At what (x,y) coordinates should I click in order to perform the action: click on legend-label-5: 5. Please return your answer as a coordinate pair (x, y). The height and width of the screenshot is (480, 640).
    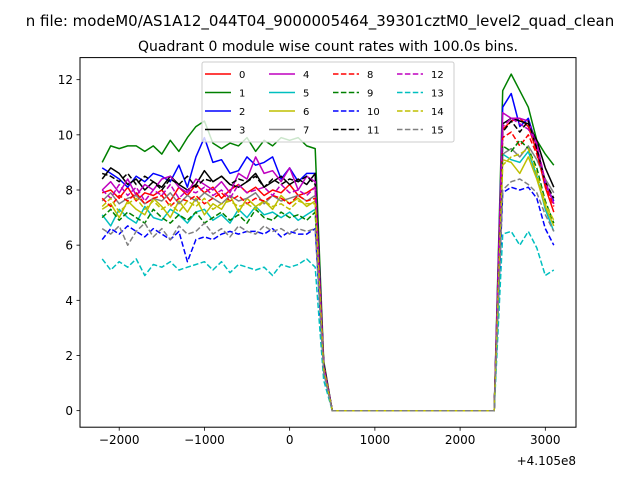
    Looking at the image, I should click on (306, 94).